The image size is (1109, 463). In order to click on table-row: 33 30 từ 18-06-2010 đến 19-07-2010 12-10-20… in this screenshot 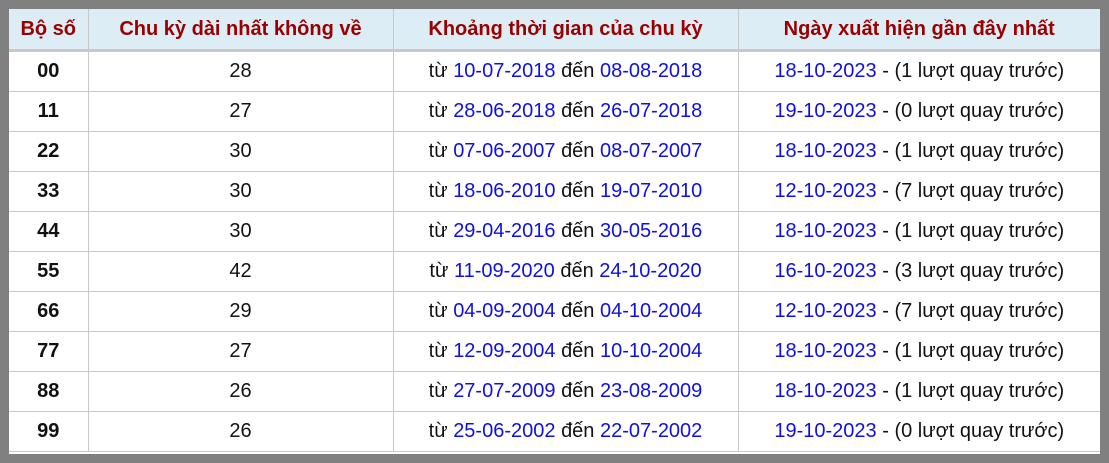, I will do `click(554, 191)`.